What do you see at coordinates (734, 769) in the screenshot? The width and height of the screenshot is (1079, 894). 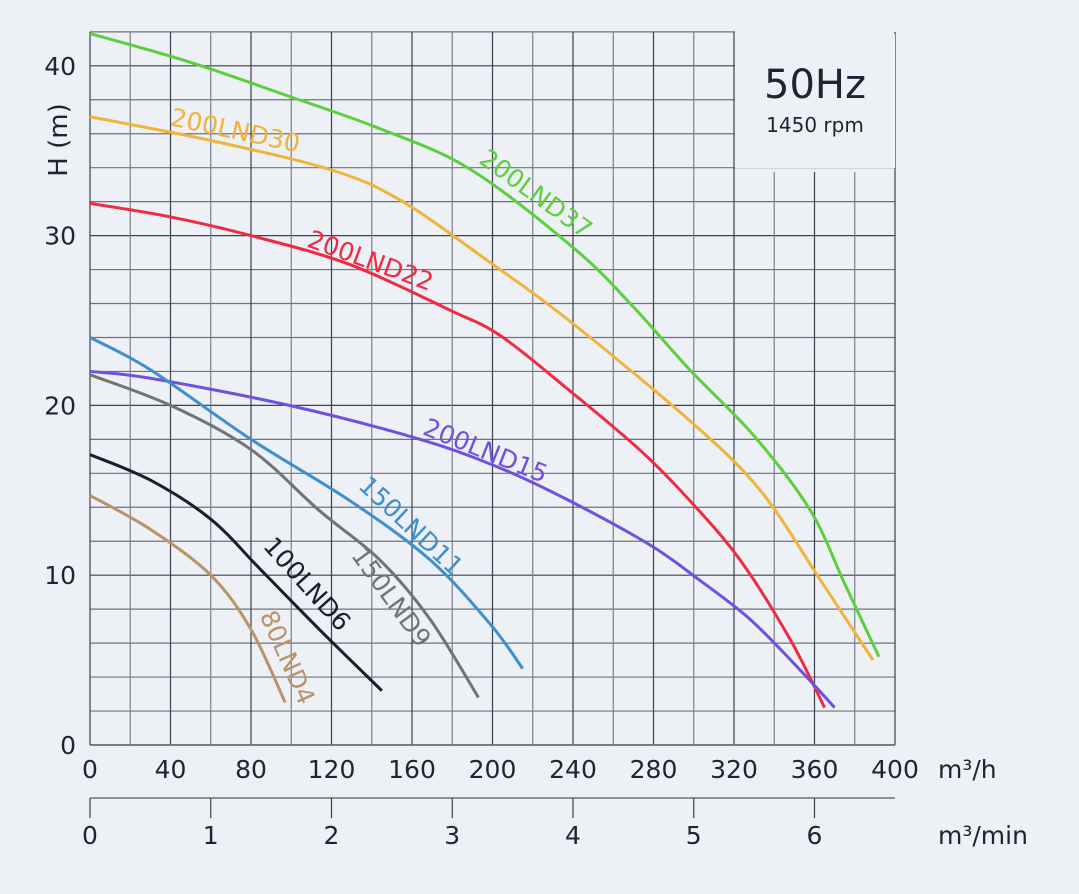 I see `x-tick-label: 320` at bounding box center [734, 769].